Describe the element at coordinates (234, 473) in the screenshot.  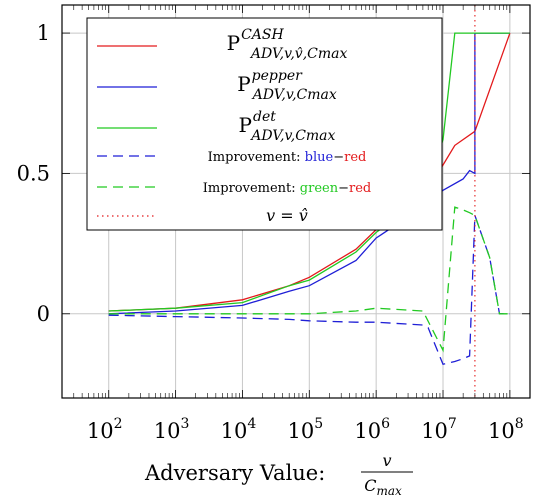
I see `x-axis-label-text: Adversary Value:` at that location.